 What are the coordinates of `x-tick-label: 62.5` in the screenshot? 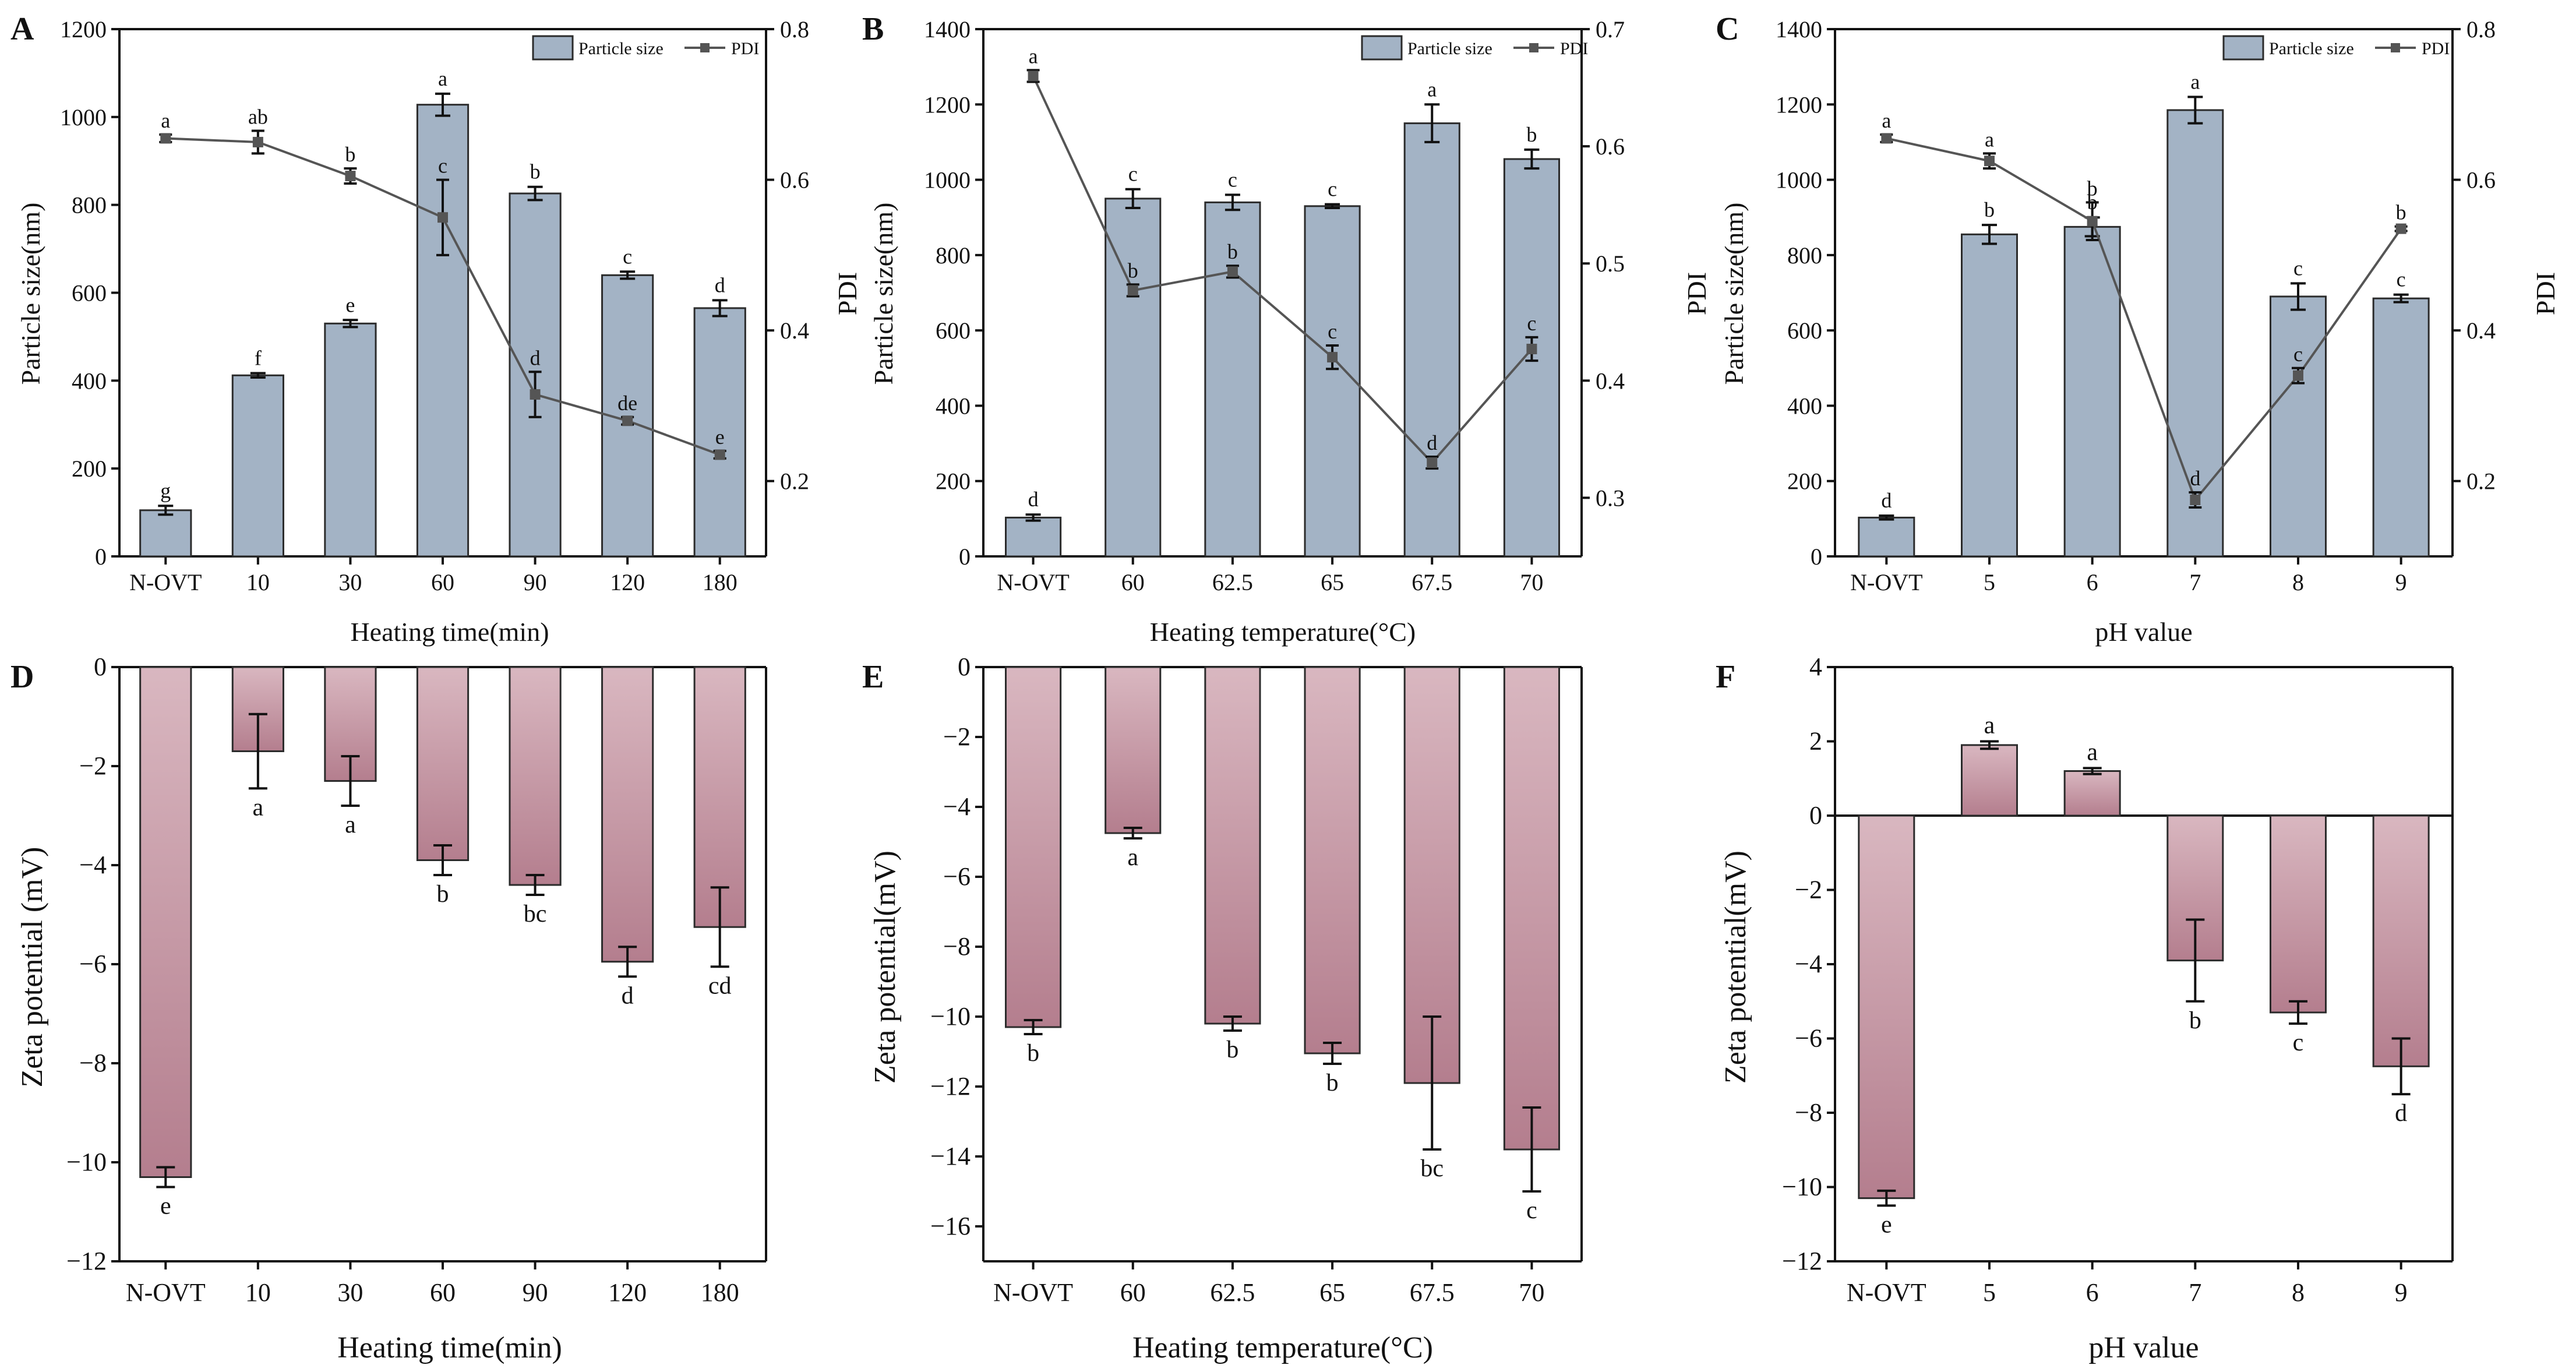 It's located at (1233, 582).